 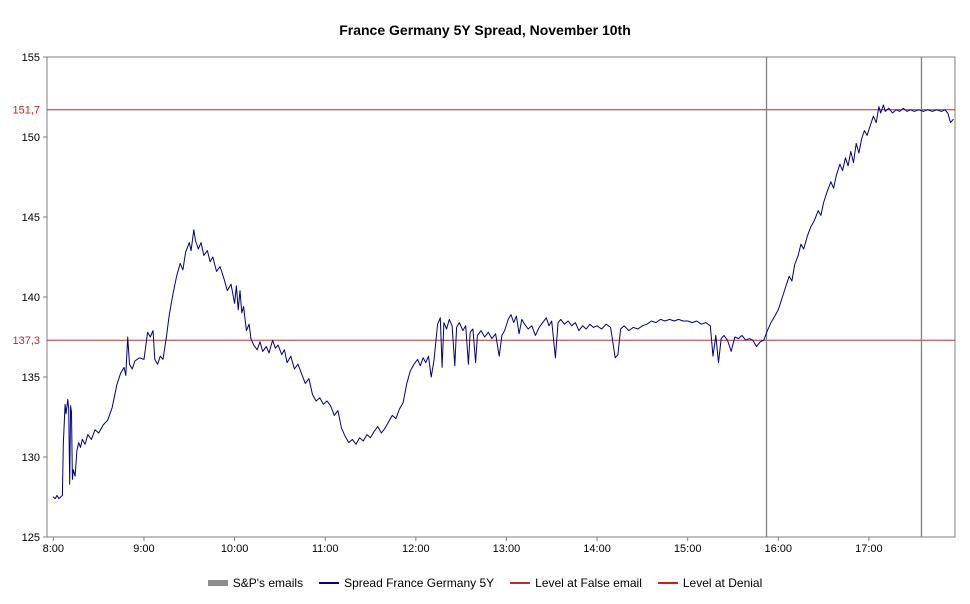 I want to click on x-tick-label: 9:00, so click(x=143, y=549).